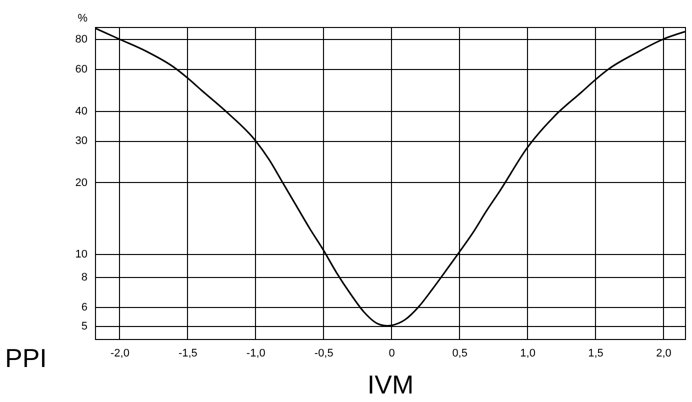 This screenshot has width=692, height=402. Describe the element at coordinates (26, 358) in the screenshot. I see `text: PPI` at that location.